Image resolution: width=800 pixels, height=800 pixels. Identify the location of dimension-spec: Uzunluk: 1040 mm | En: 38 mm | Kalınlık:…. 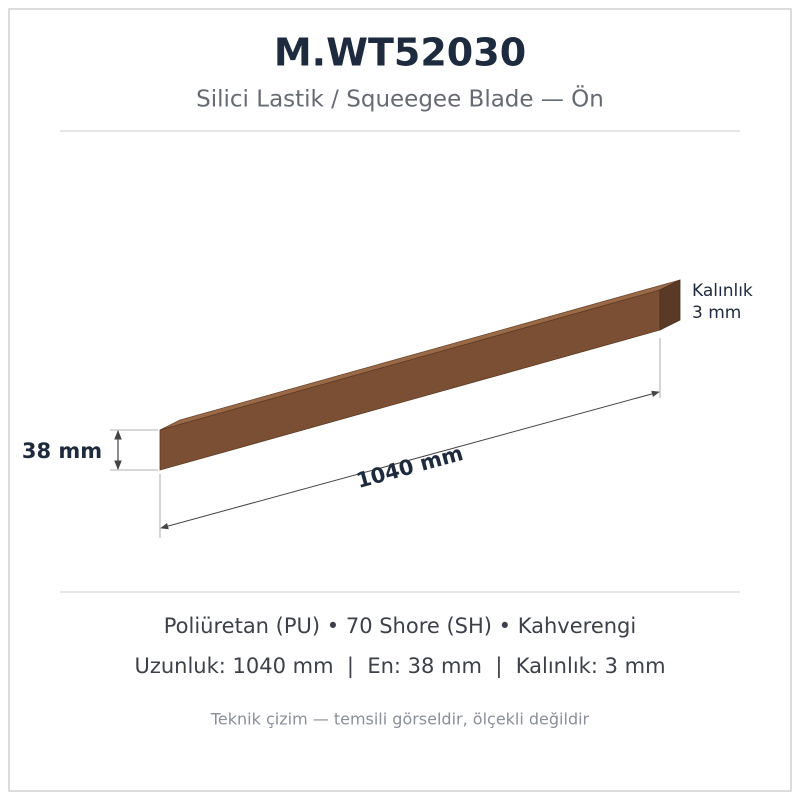
(399, 666).